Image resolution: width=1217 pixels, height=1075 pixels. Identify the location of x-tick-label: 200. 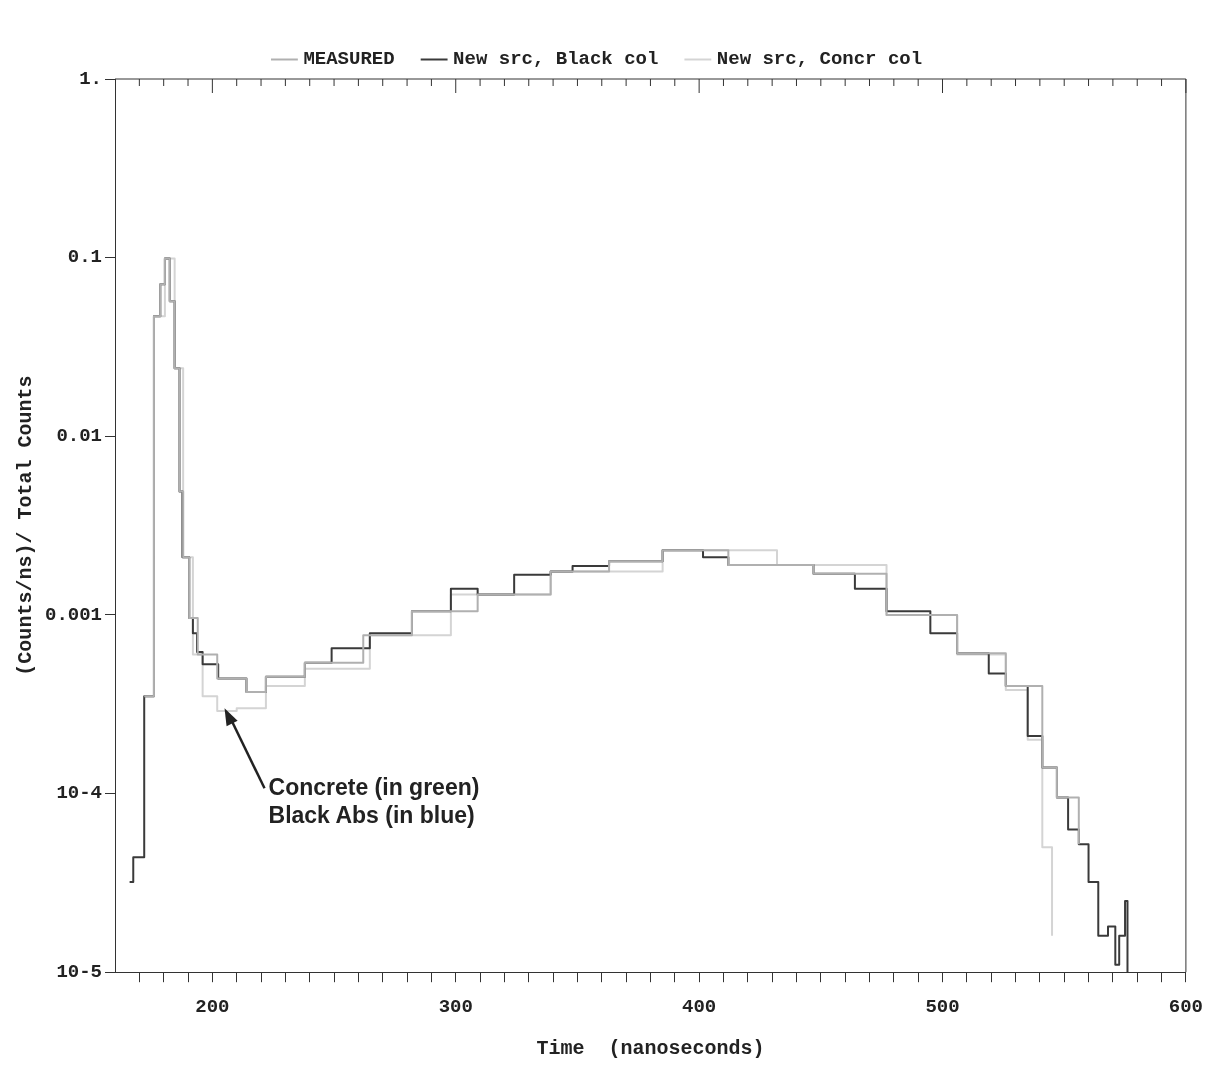
(212, 1007).